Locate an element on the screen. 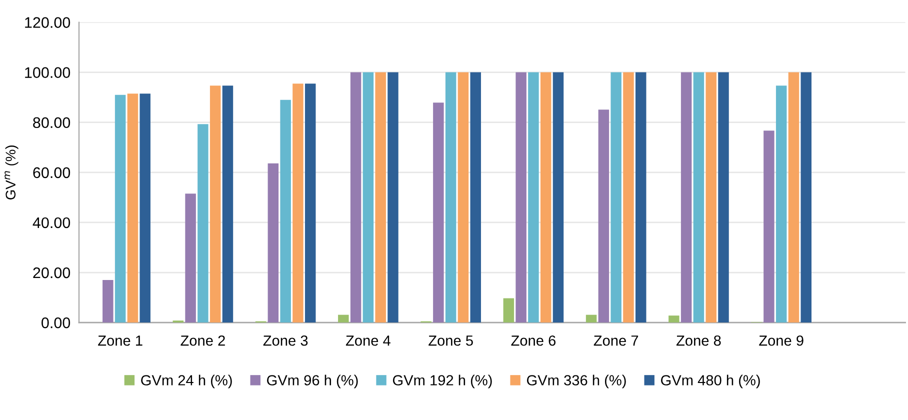 The image size is (908, 420). y-axis-title: GV$^{m}$ (%) is located at coordinates (11, 173).